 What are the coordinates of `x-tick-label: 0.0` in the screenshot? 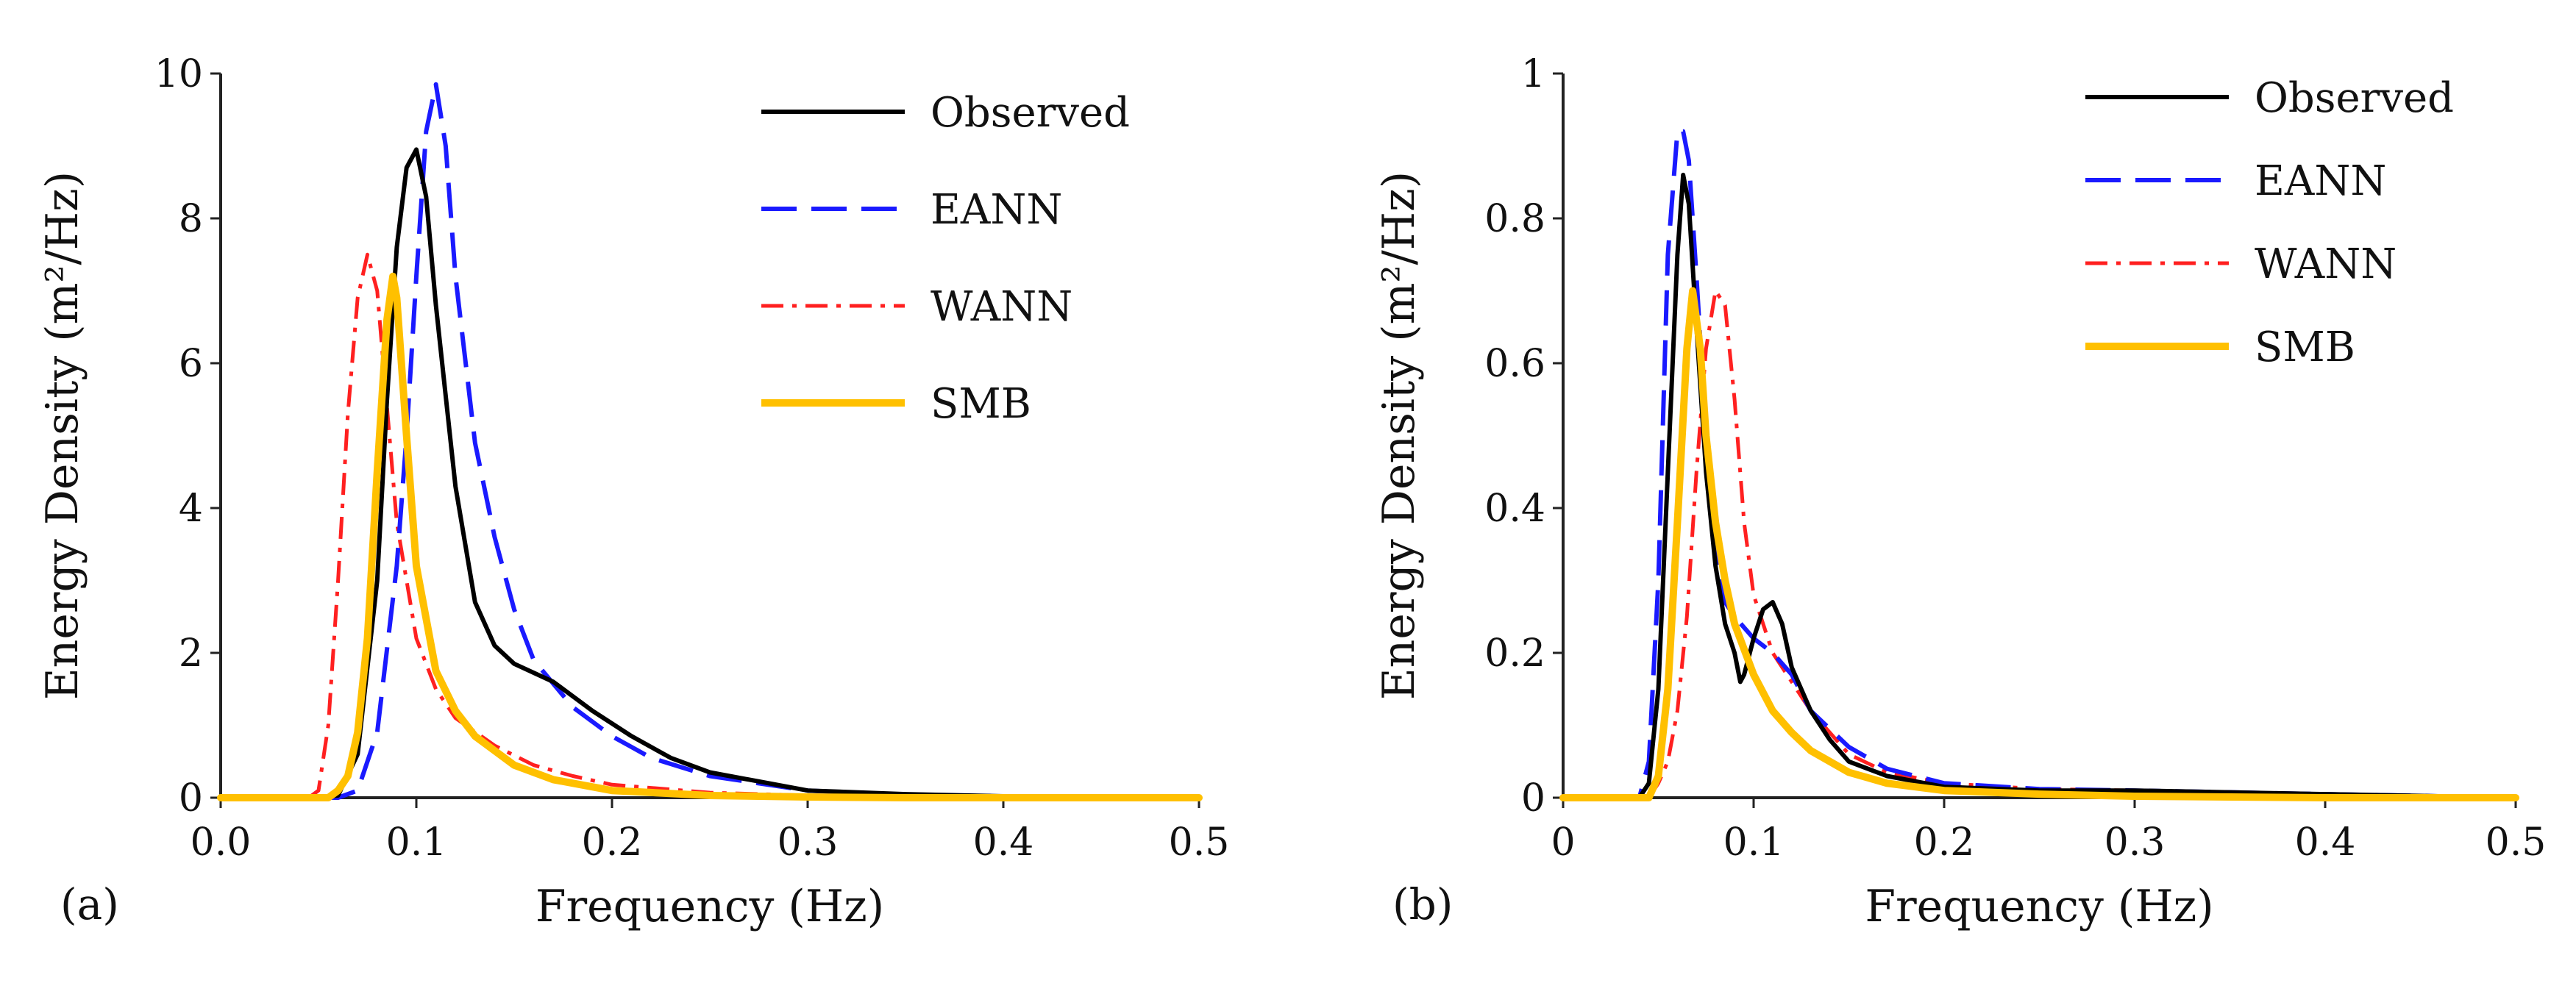 It's located at (221, 843).